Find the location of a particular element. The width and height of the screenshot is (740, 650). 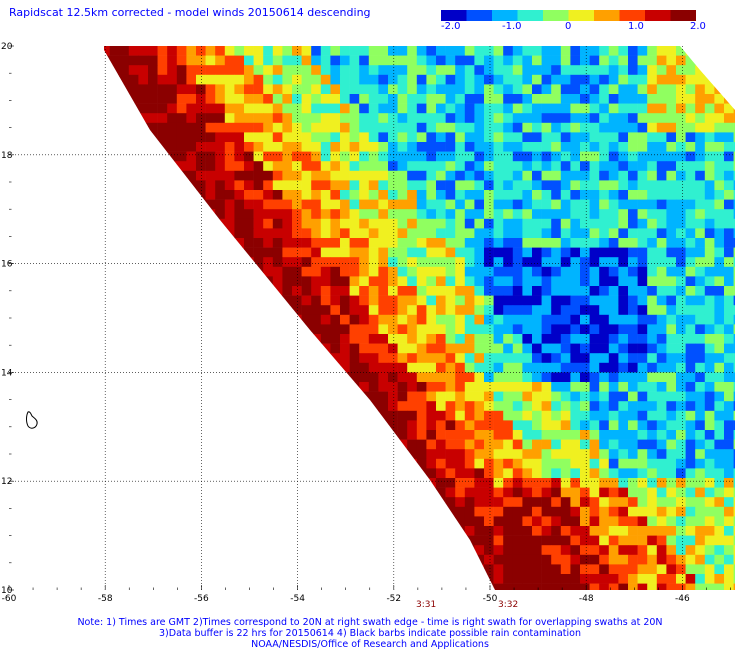

latitude-label: 16 is located at coordinates (7, 265).